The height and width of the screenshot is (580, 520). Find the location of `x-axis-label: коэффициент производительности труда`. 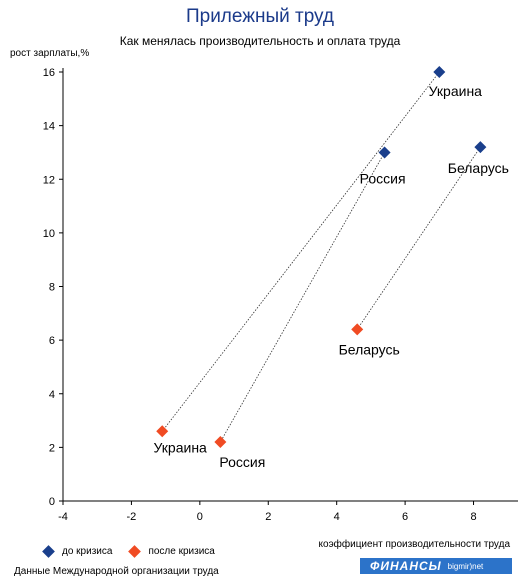

x-axis-label: коэффициент производительности труда is located at coordinates (414, 544).